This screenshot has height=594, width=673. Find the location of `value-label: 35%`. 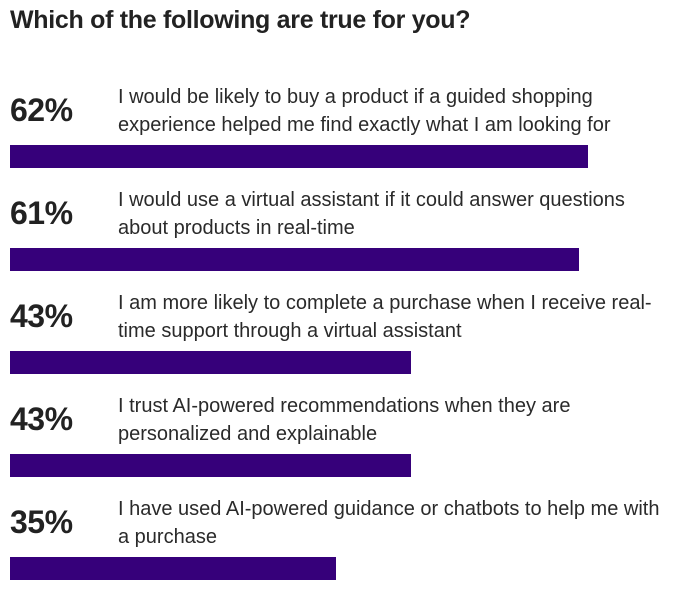

value-label: 35% is located at coordinates (41, 522).